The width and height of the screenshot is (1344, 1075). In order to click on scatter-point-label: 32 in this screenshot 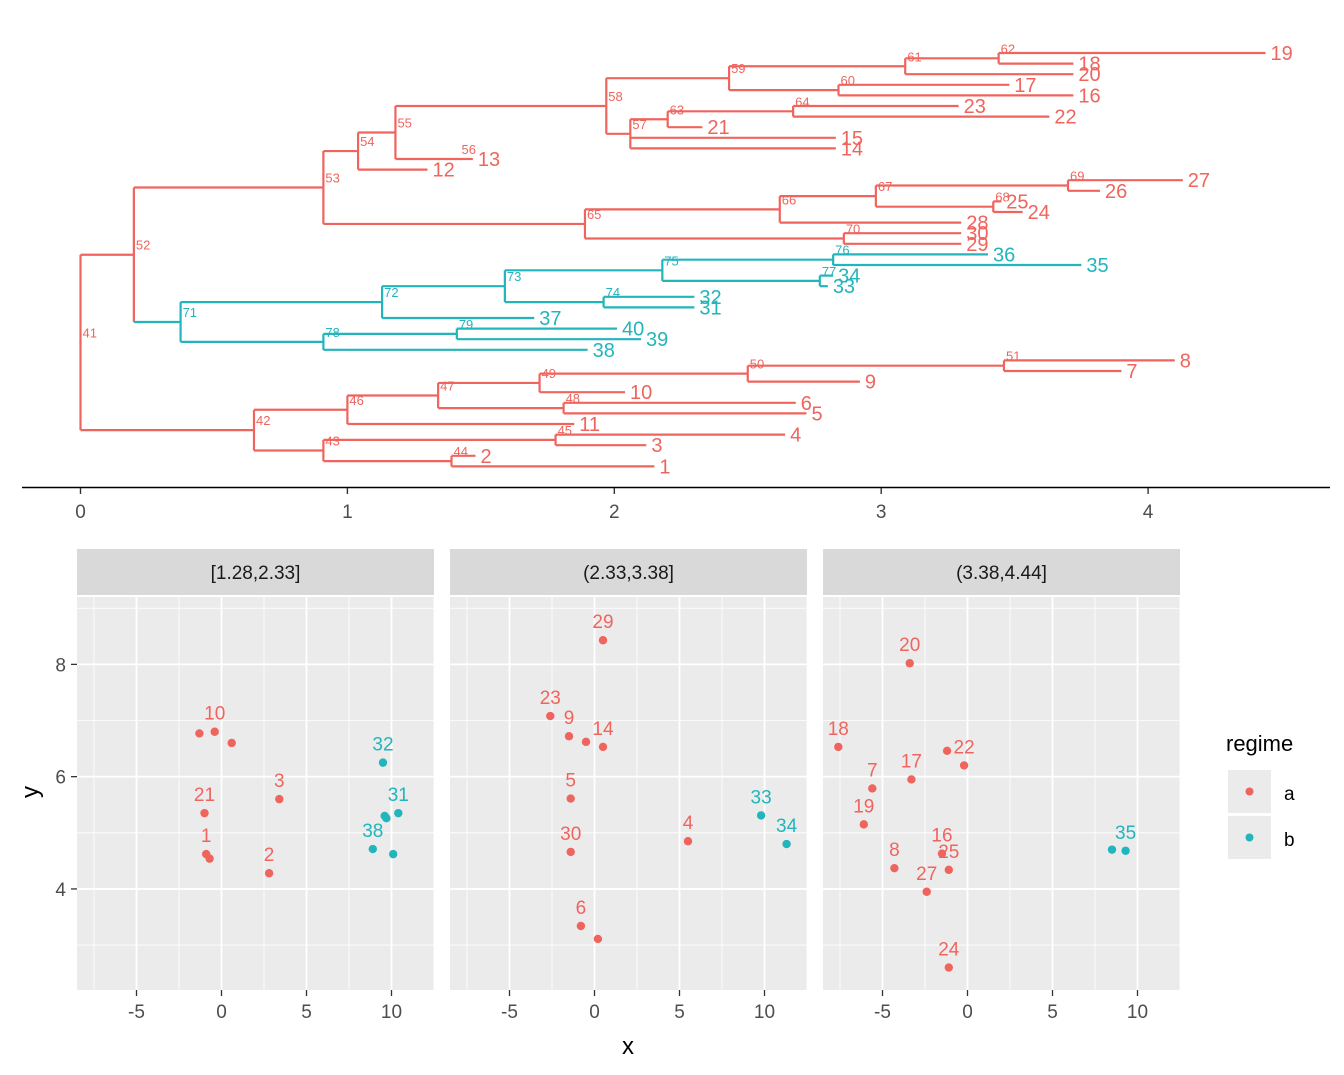, I will do `click(382, 745)`.